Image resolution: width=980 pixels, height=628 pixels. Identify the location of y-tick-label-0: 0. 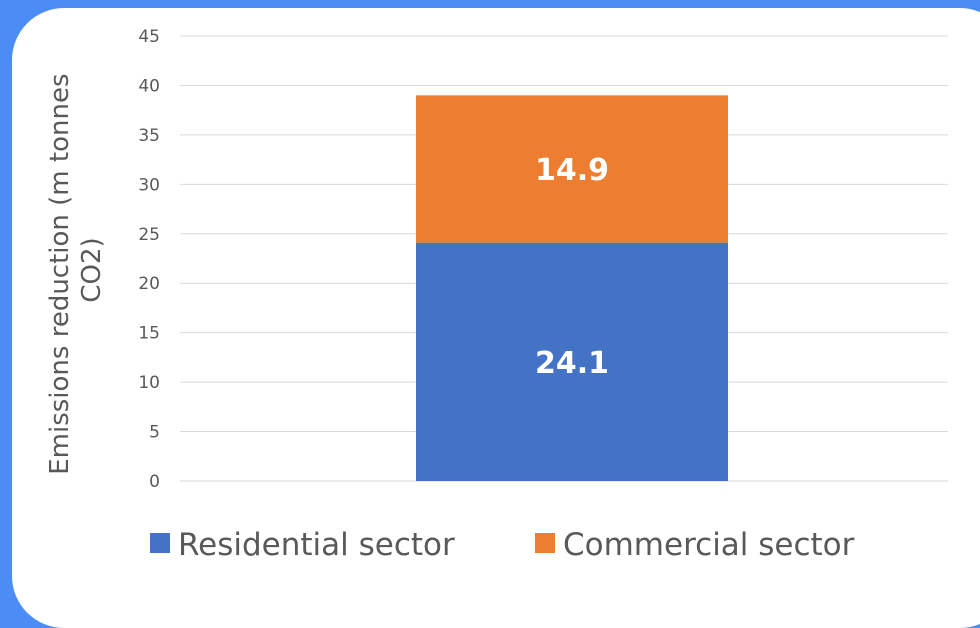
(154, 482).